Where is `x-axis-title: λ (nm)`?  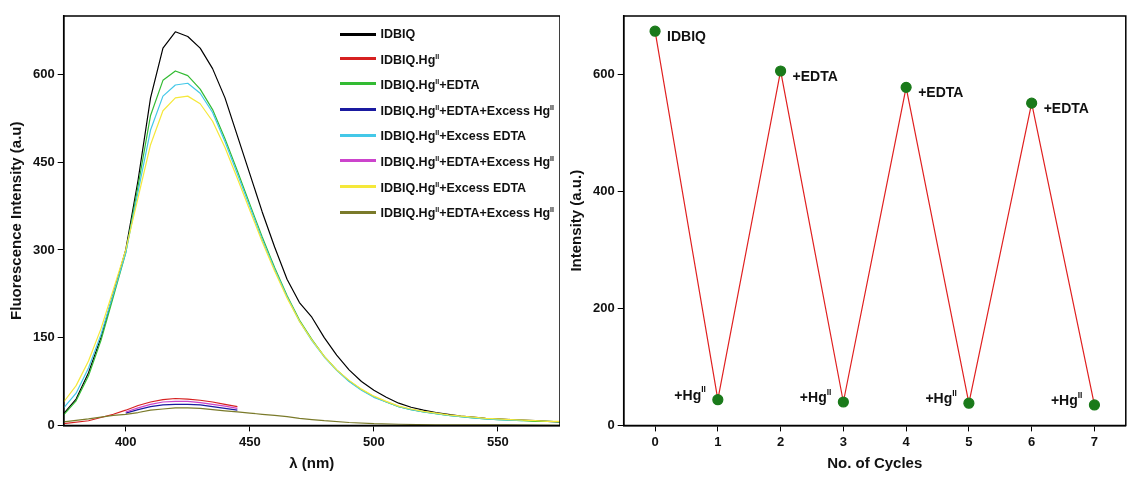 x-axis-title: λ (nm) is located at coordinates (312, 463).